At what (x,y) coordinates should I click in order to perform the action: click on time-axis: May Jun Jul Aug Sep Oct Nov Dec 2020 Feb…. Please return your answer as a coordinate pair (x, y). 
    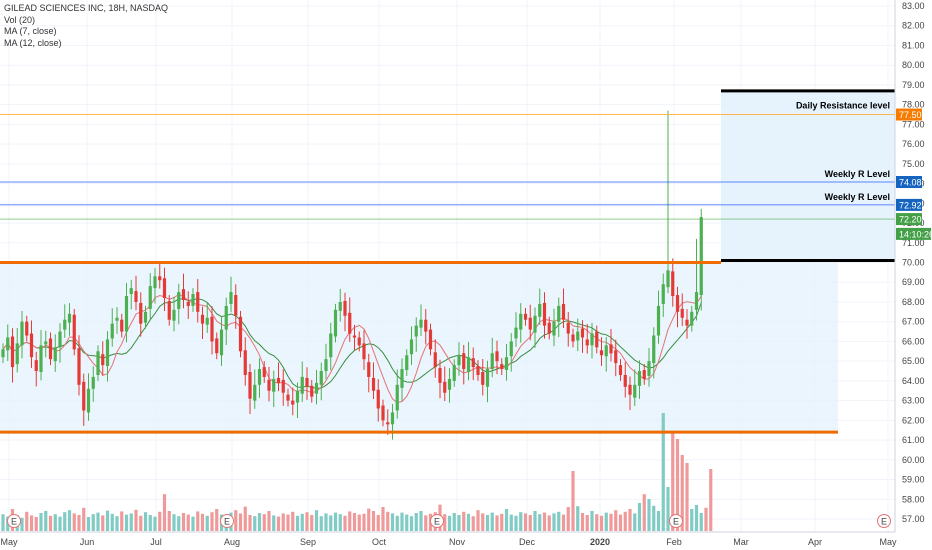
    Looking at the image, I should click on (466, 540).